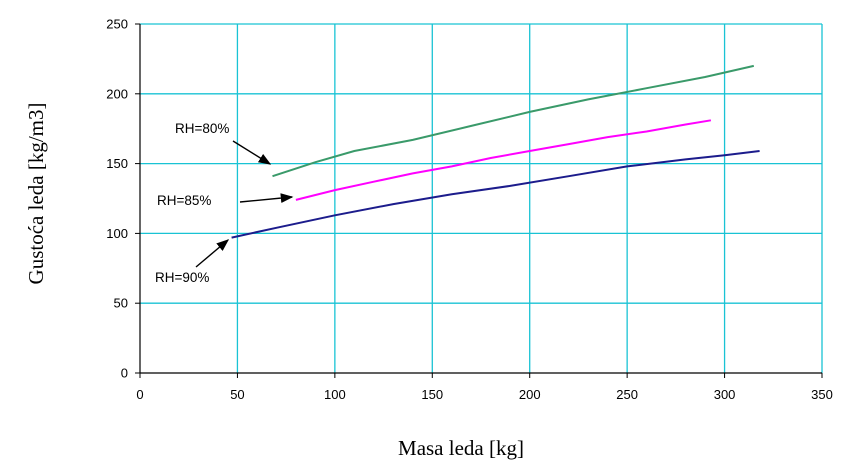  What do you see at coordinates (461, 448) in the screenshot?
I see `x-axis-label: Masa leda [kg]` at bounding box center [461, 448].